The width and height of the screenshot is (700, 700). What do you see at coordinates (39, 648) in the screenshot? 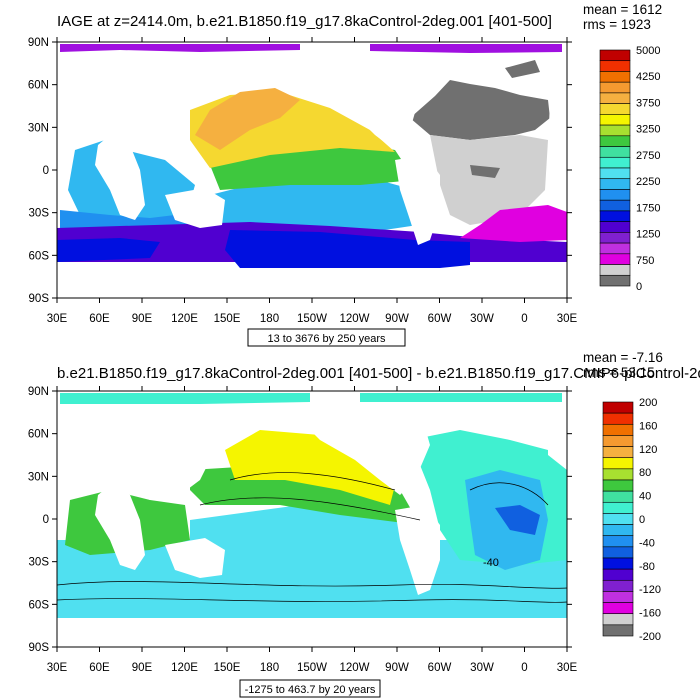
I see `y-tick-label: 90S` at bounding box center [39, 648].